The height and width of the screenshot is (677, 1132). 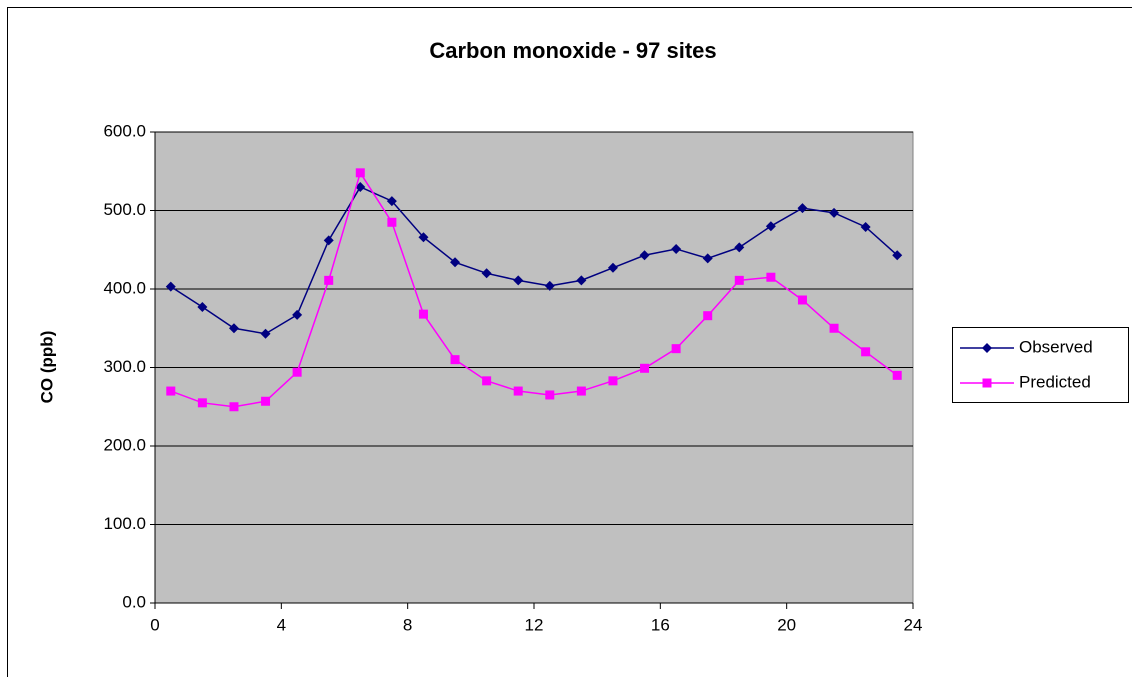 What do you see at coordinates (124, 523) in the screenshot?
I see `y-tick-label: 100.0` at bounding box center [124, 523].